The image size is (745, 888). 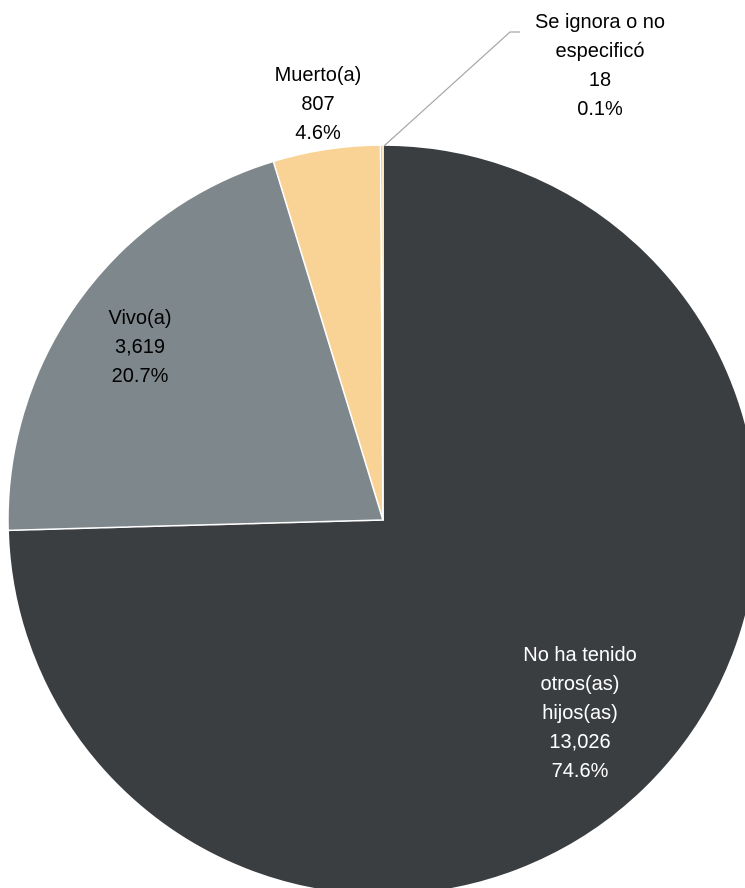 What do you see at coordinates (580, 684) in the screenshot?
I see `category: No ha tenido otros(as) hijos(as)` at bounding box center [580, 684].